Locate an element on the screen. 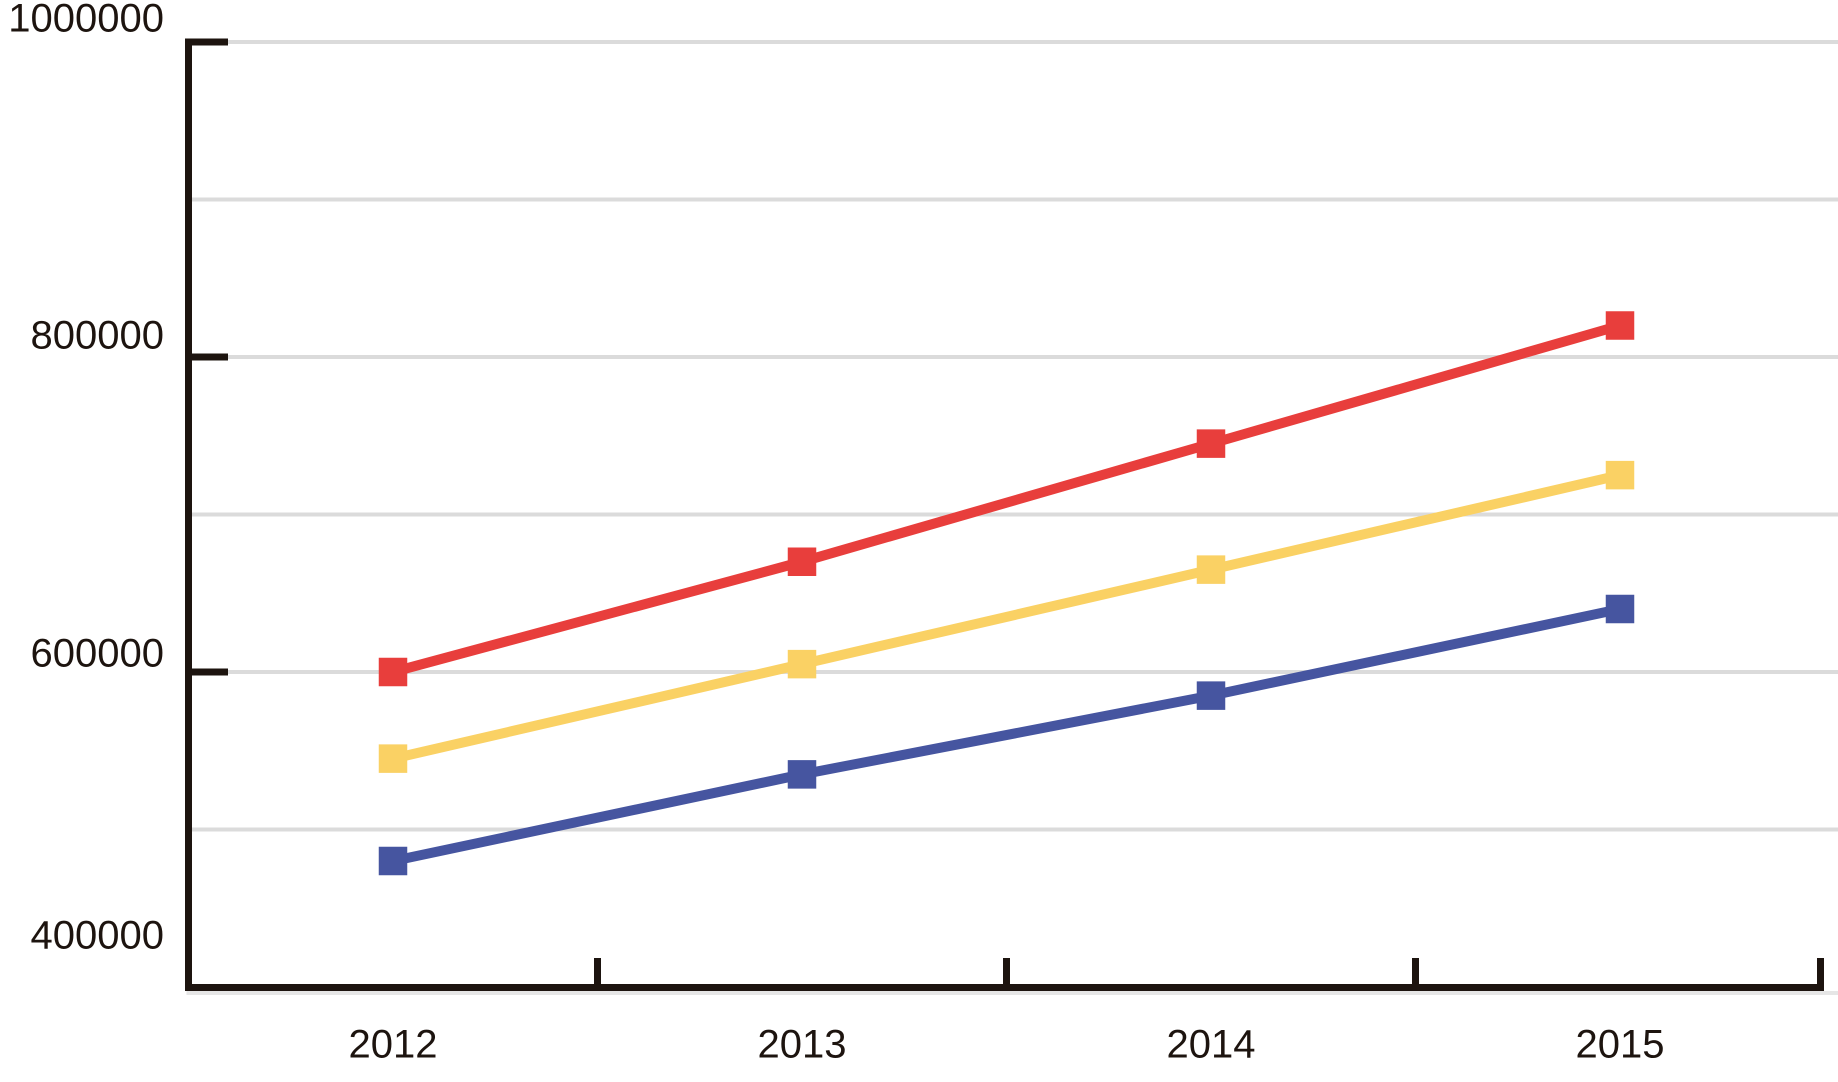 The height and width of the screenshot is (1082, 1838). y-axis-label-600000: 600000 is located at coordinates (97, 653).